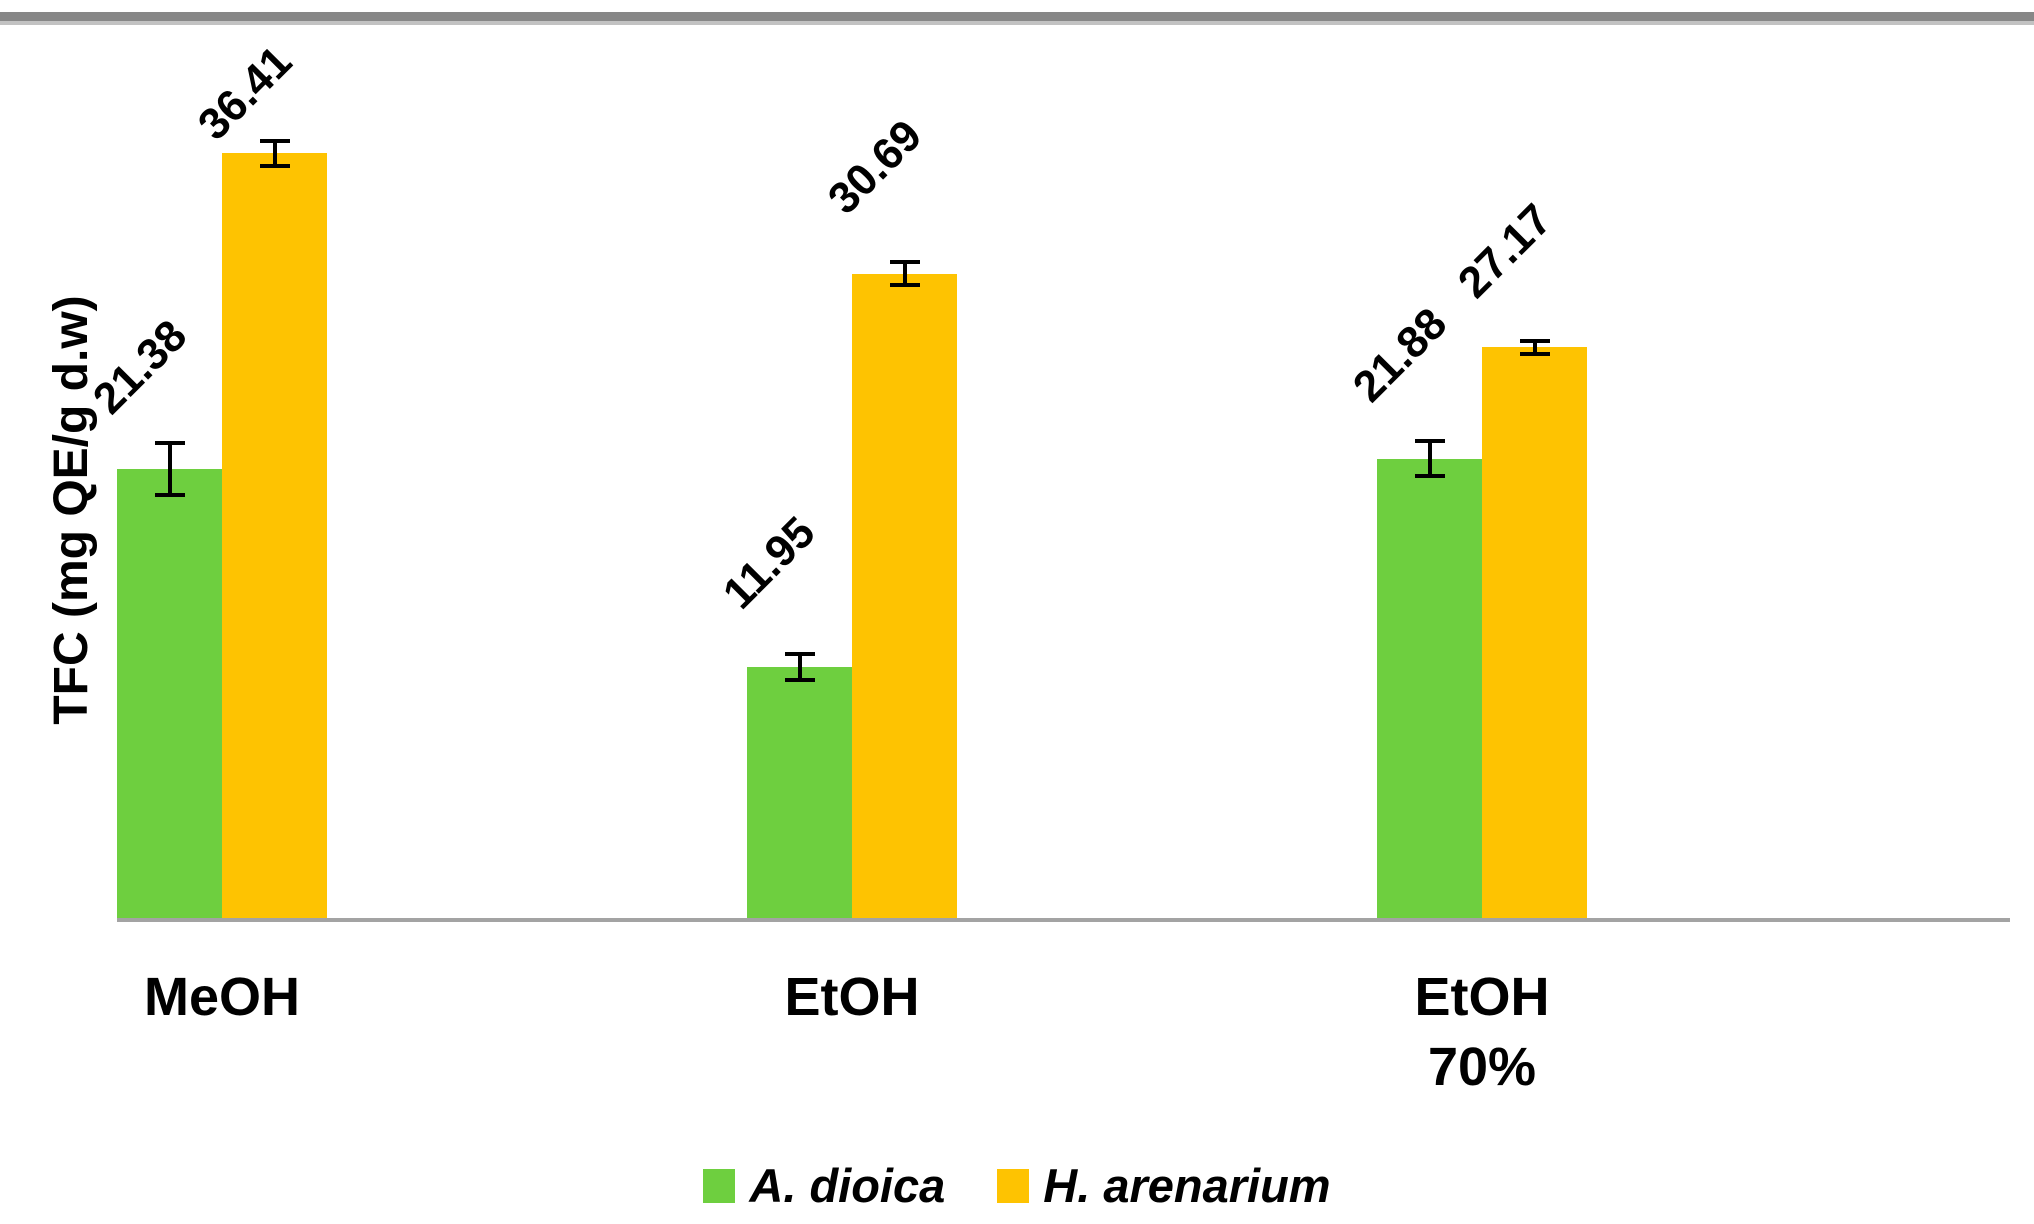 This screenshot has height=1224, width=2034. I want to click on x-category-label-line: MeOH, so click(221, 997).